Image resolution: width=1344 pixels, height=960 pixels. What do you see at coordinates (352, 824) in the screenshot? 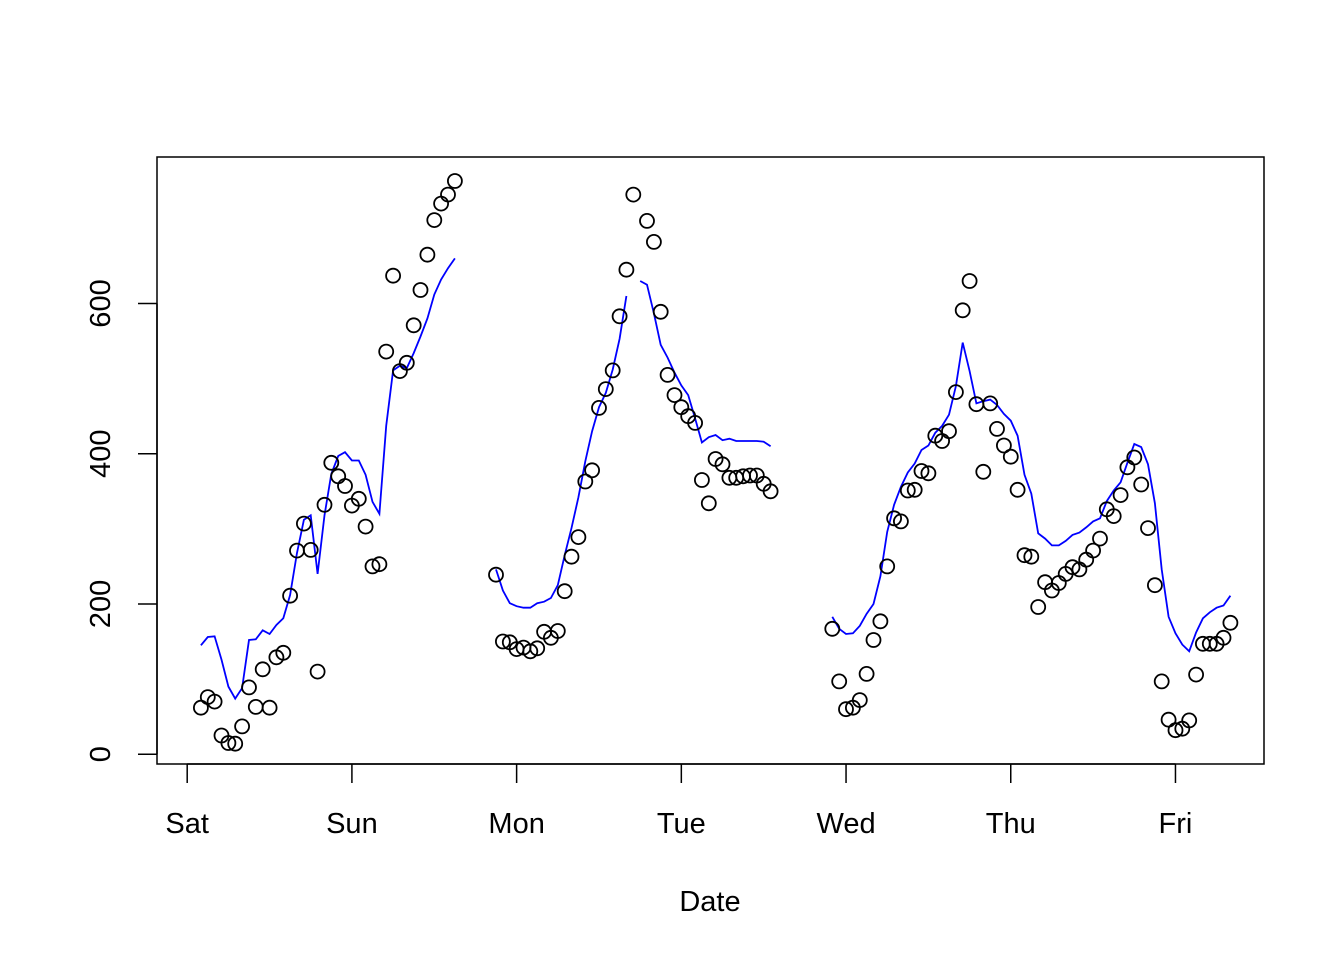
I see `x-tick-label: Sun` at bounding box center [352, 824].